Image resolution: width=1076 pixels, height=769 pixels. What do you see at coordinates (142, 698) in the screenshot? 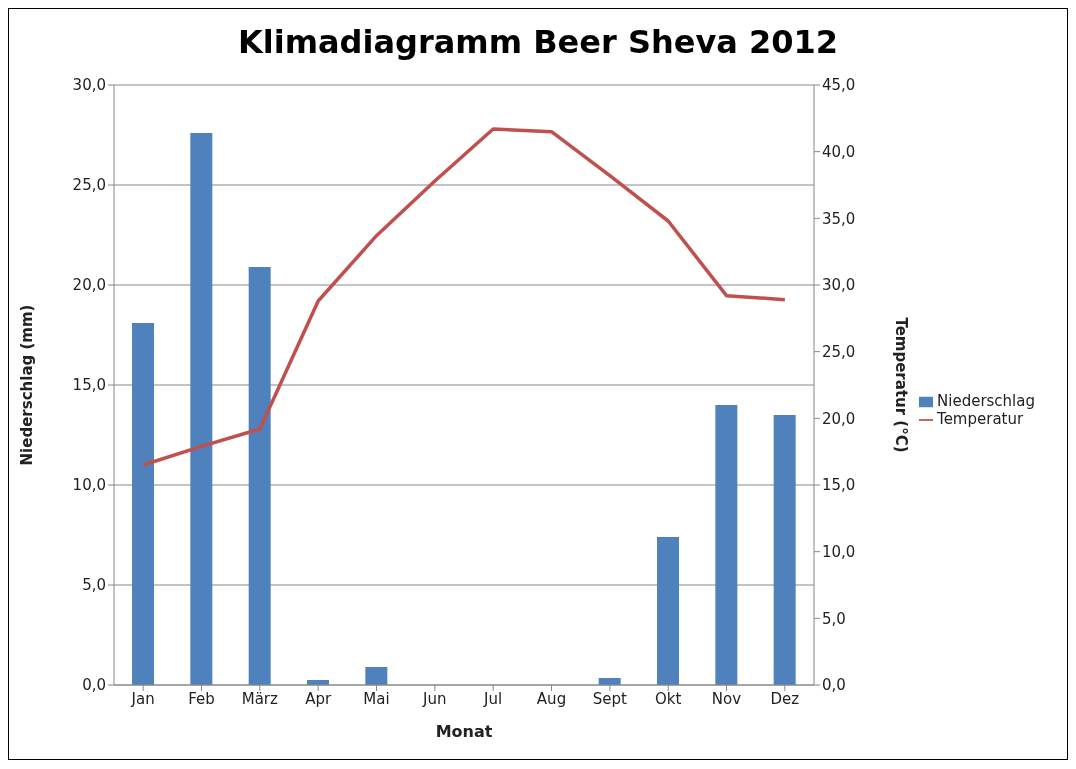
I see `x-tick-label: Jan` at bounding box center [142, 698].